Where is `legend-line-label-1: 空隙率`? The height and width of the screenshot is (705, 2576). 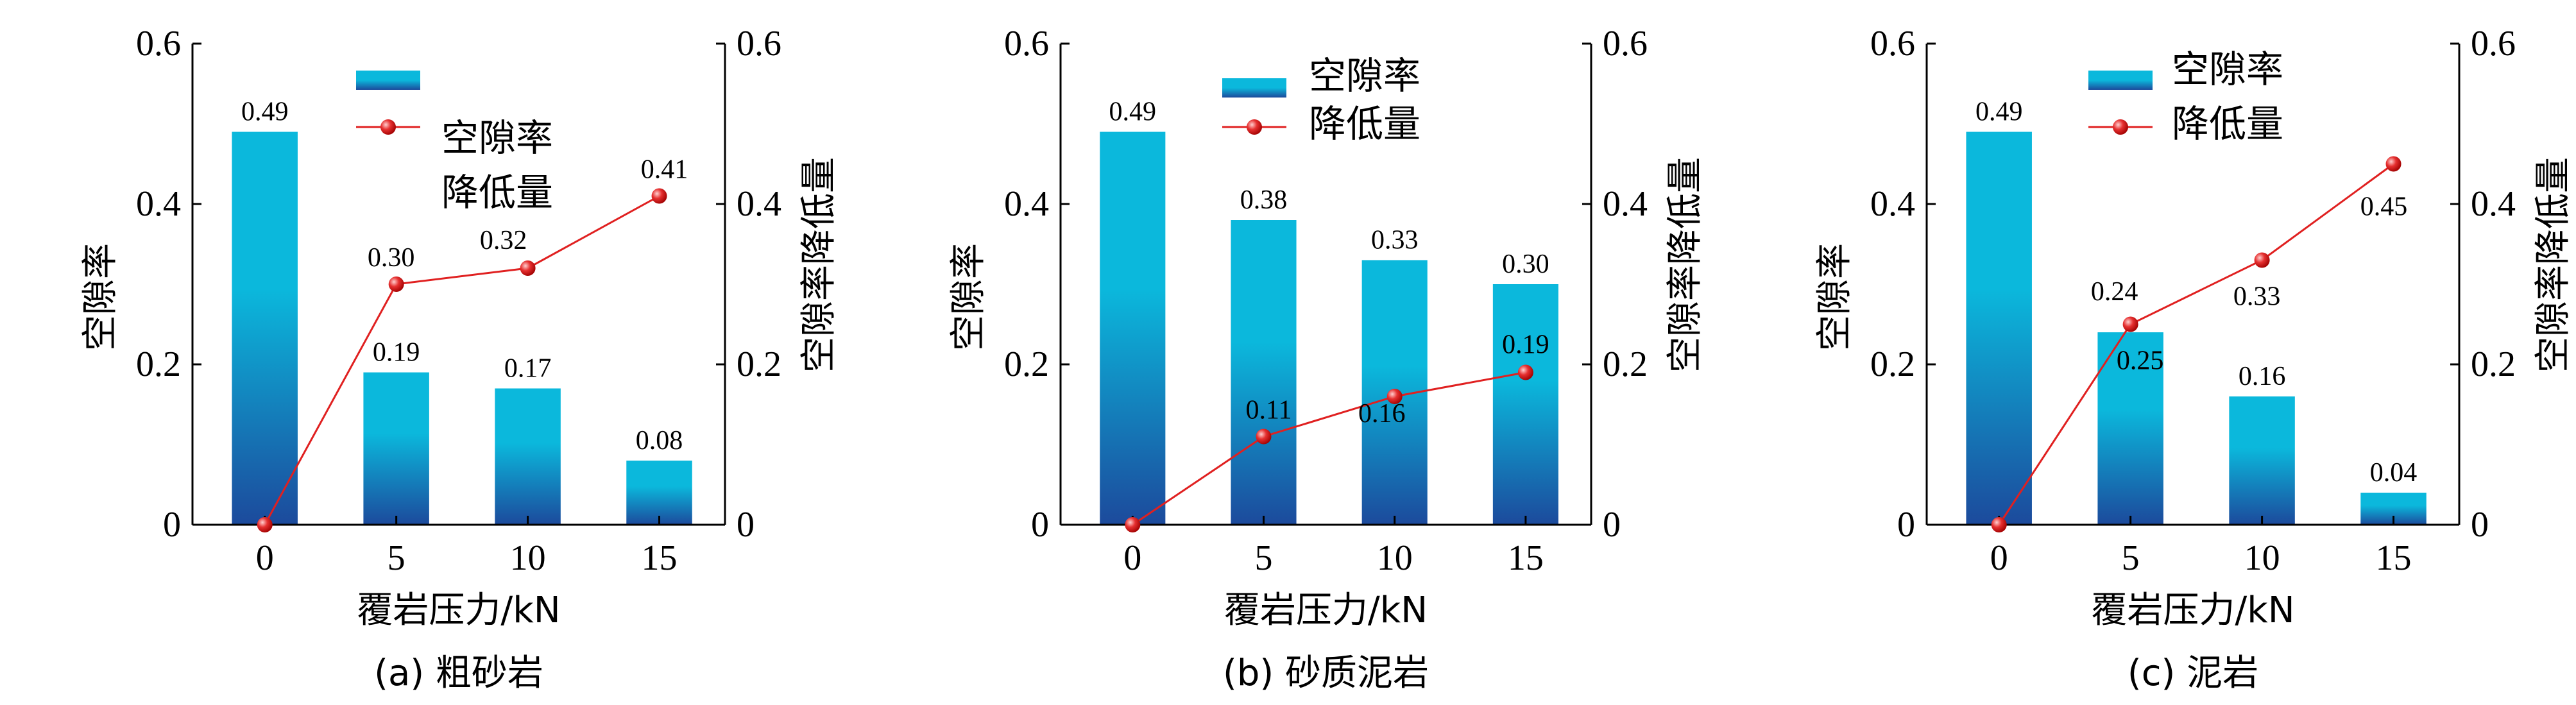
legend-line-label-1: 空隙率 is located at coordinates (497, 138).